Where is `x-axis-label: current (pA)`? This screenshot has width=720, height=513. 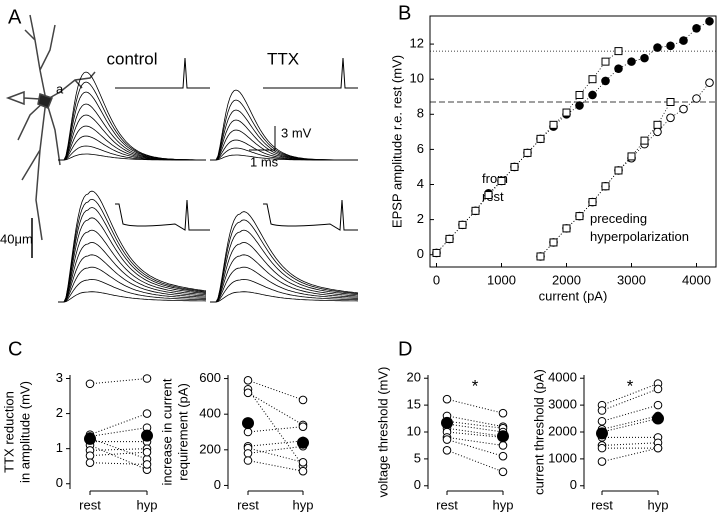 x-axis-label: current (pA) is located at coordinates (573, 295).